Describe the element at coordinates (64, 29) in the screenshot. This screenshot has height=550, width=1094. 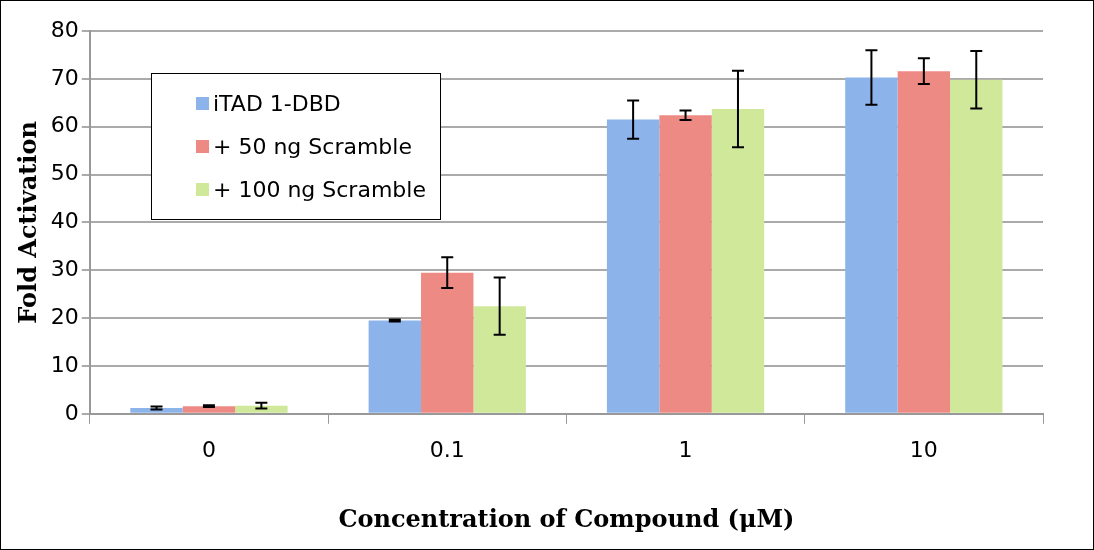
I see `y-tick-label: 80` at that location.